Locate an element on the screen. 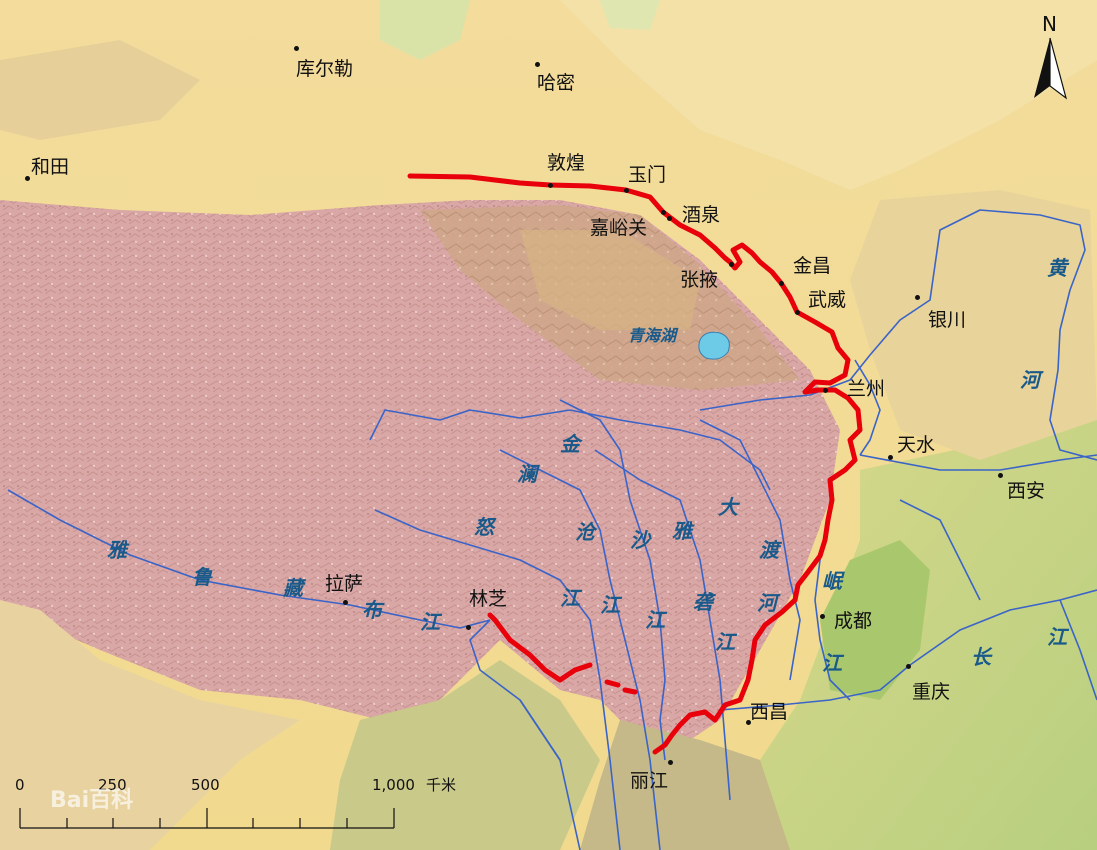  river-label-yalongjiang-0: 雅 is located at coordinates (682, 531).